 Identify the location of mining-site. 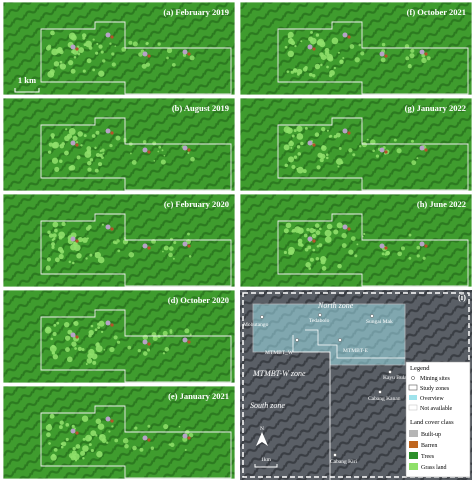
(390, 372).